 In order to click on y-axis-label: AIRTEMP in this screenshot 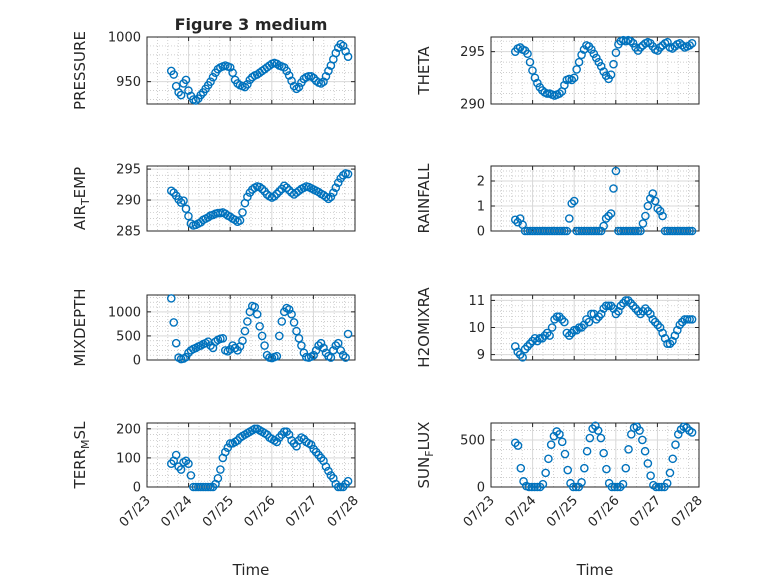, I will do `click(81, 198)`.